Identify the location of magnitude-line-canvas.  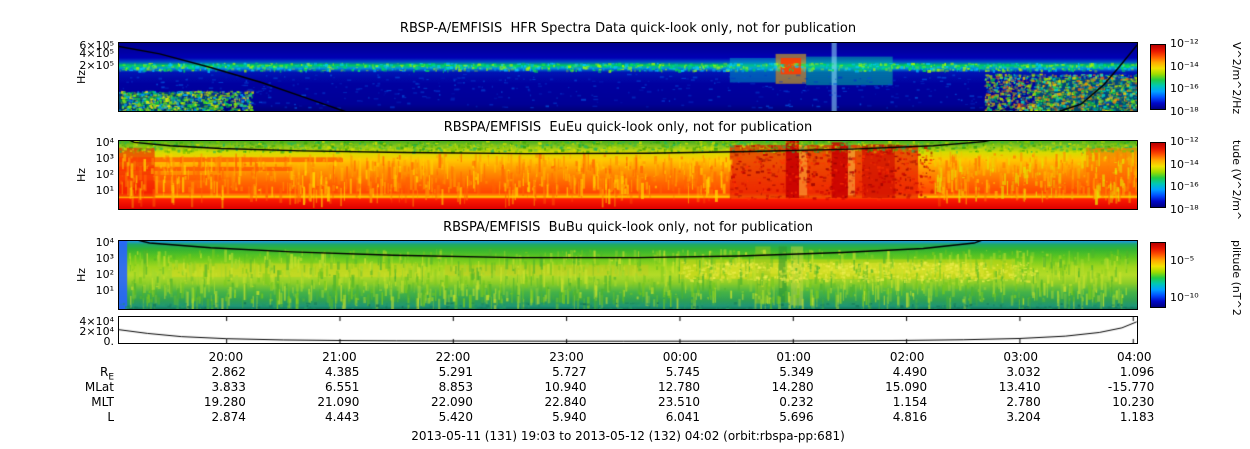
(628, 330).